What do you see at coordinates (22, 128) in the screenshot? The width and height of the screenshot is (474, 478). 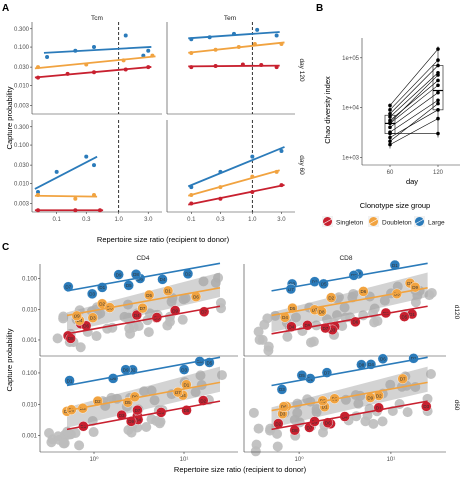 I see `panel-a-y-tick-label: 0.300` at bounding box center [22, 128].